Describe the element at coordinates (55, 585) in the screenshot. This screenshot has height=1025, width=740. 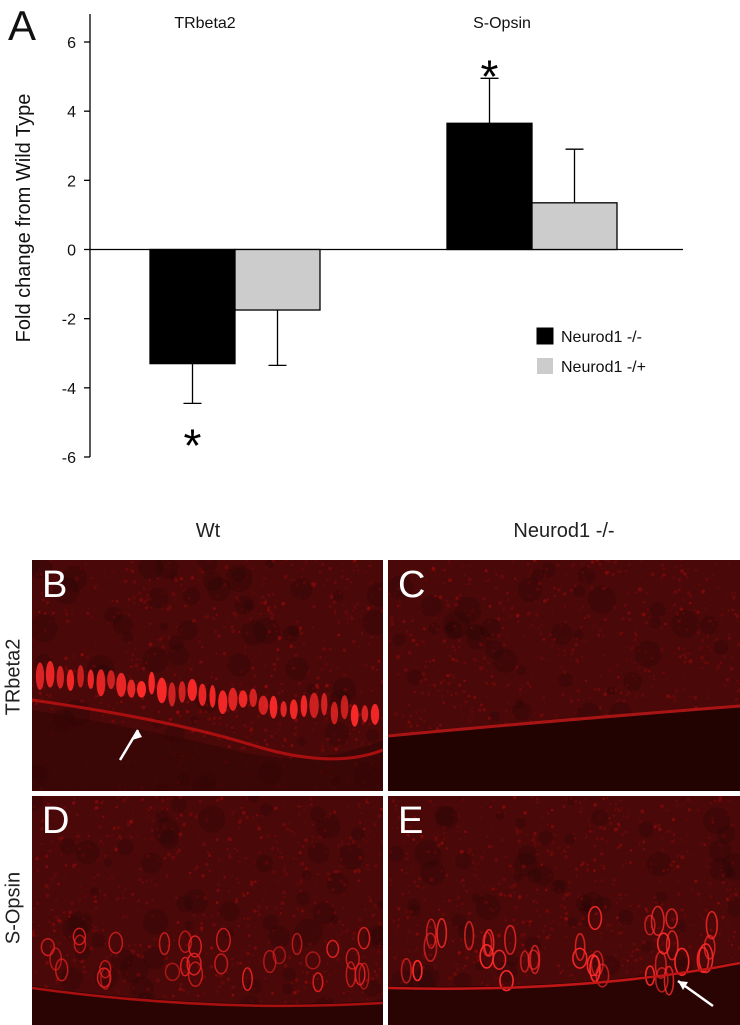
I see `panel-label-b: B` at that location.